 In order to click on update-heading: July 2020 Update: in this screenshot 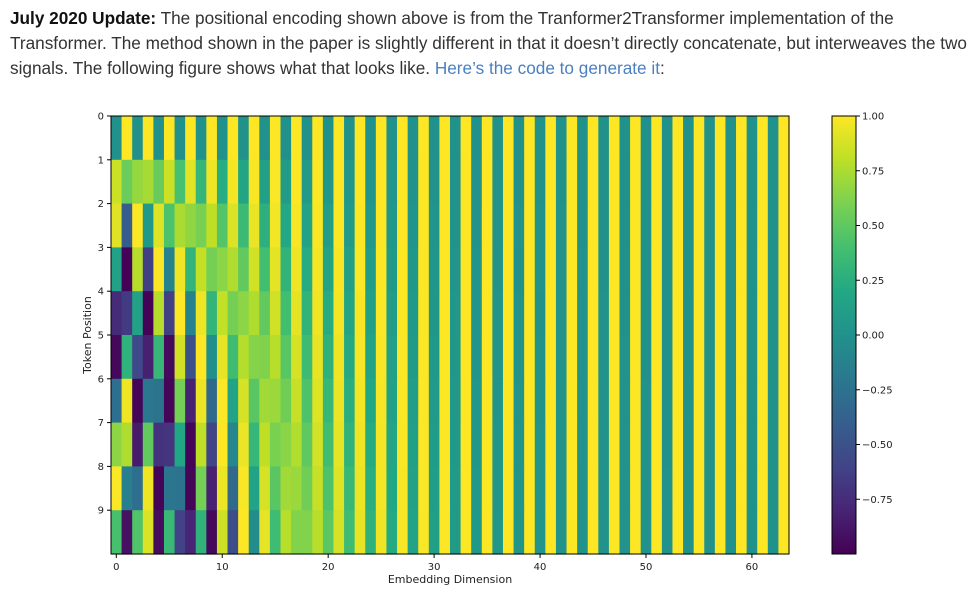, I will do `click(83, 18)`.